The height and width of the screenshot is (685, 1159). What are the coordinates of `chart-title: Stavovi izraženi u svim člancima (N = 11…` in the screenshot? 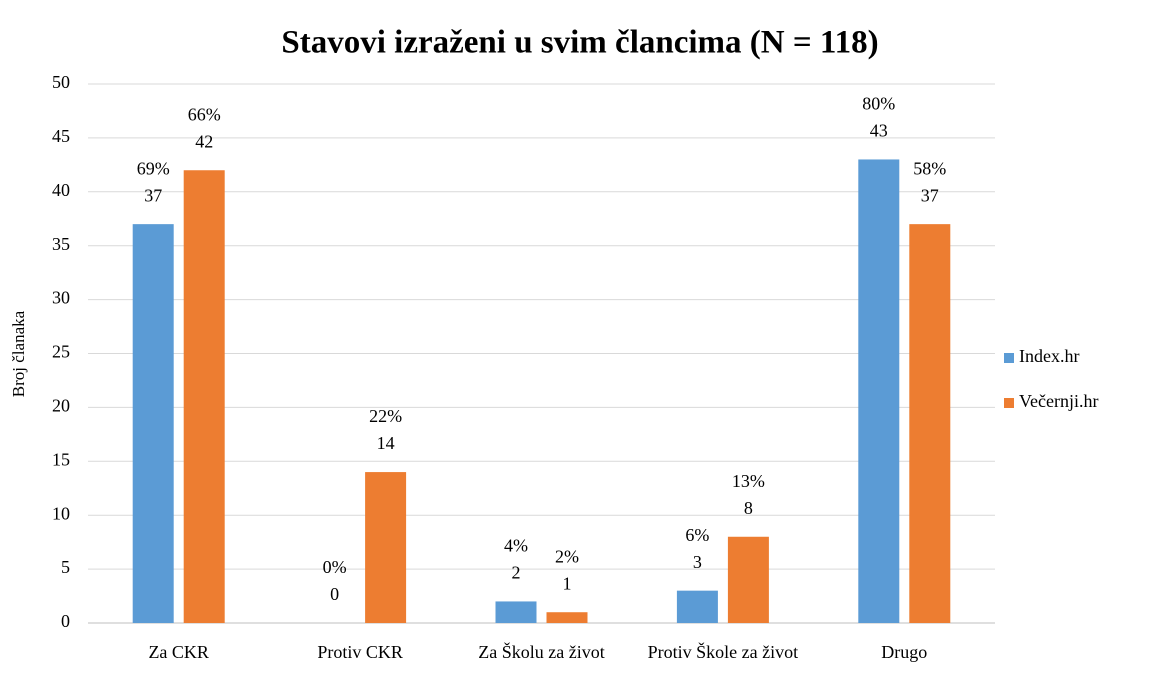 It's located at (579, 43).